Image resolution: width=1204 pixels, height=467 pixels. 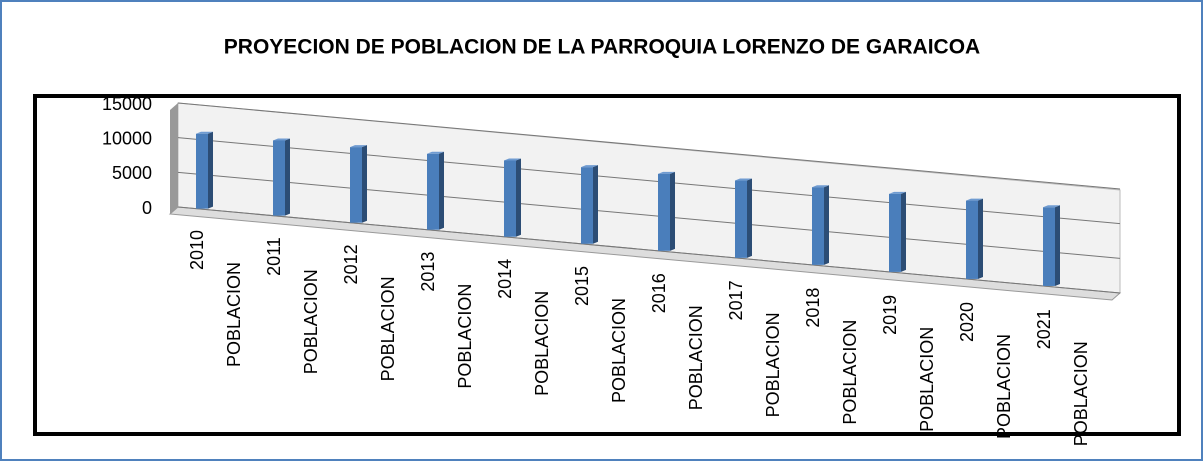 What do you see at coordinates (127, 104) in the screenshot?
I see `y-tick-label: 15000` at bounding box center [127, 104].